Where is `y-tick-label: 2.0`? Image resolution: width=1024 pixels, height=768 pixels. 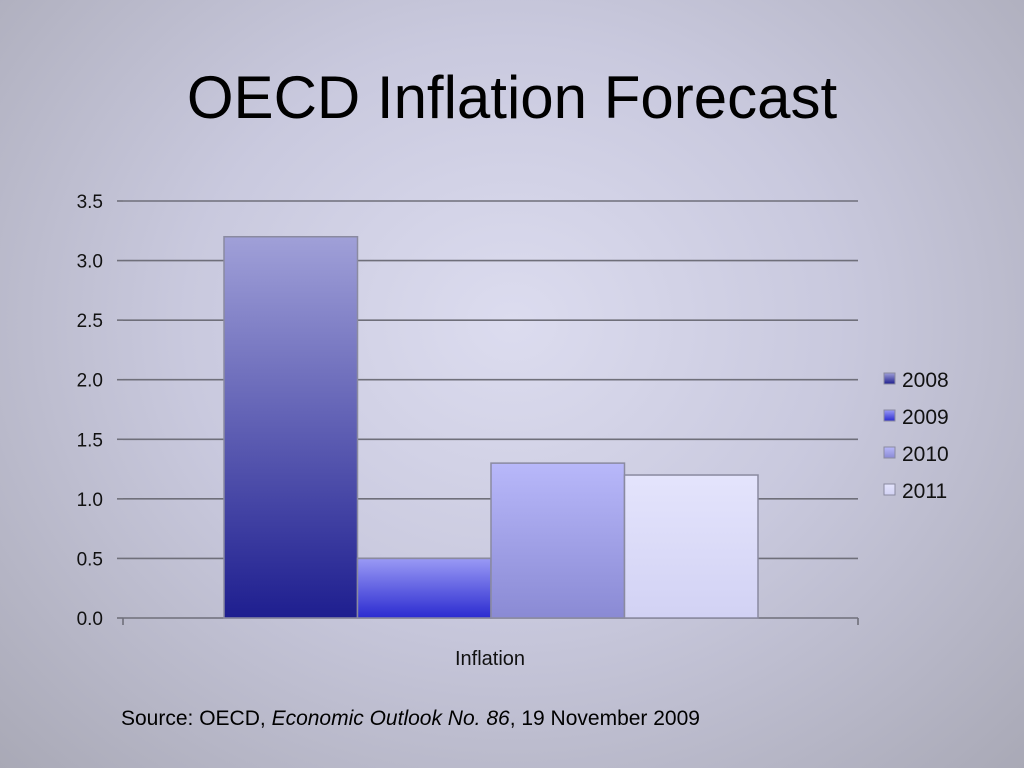 y-tick-label: 2.0 is located at coordinates (90, 381).